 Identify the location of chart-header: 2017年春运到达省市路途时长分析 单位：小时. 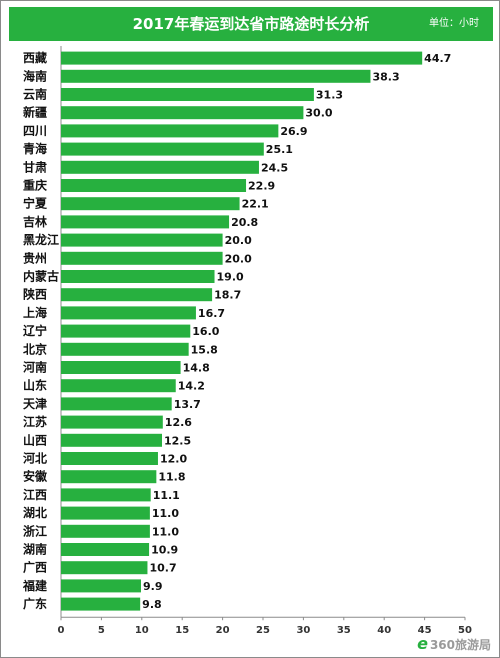
(251, 24).